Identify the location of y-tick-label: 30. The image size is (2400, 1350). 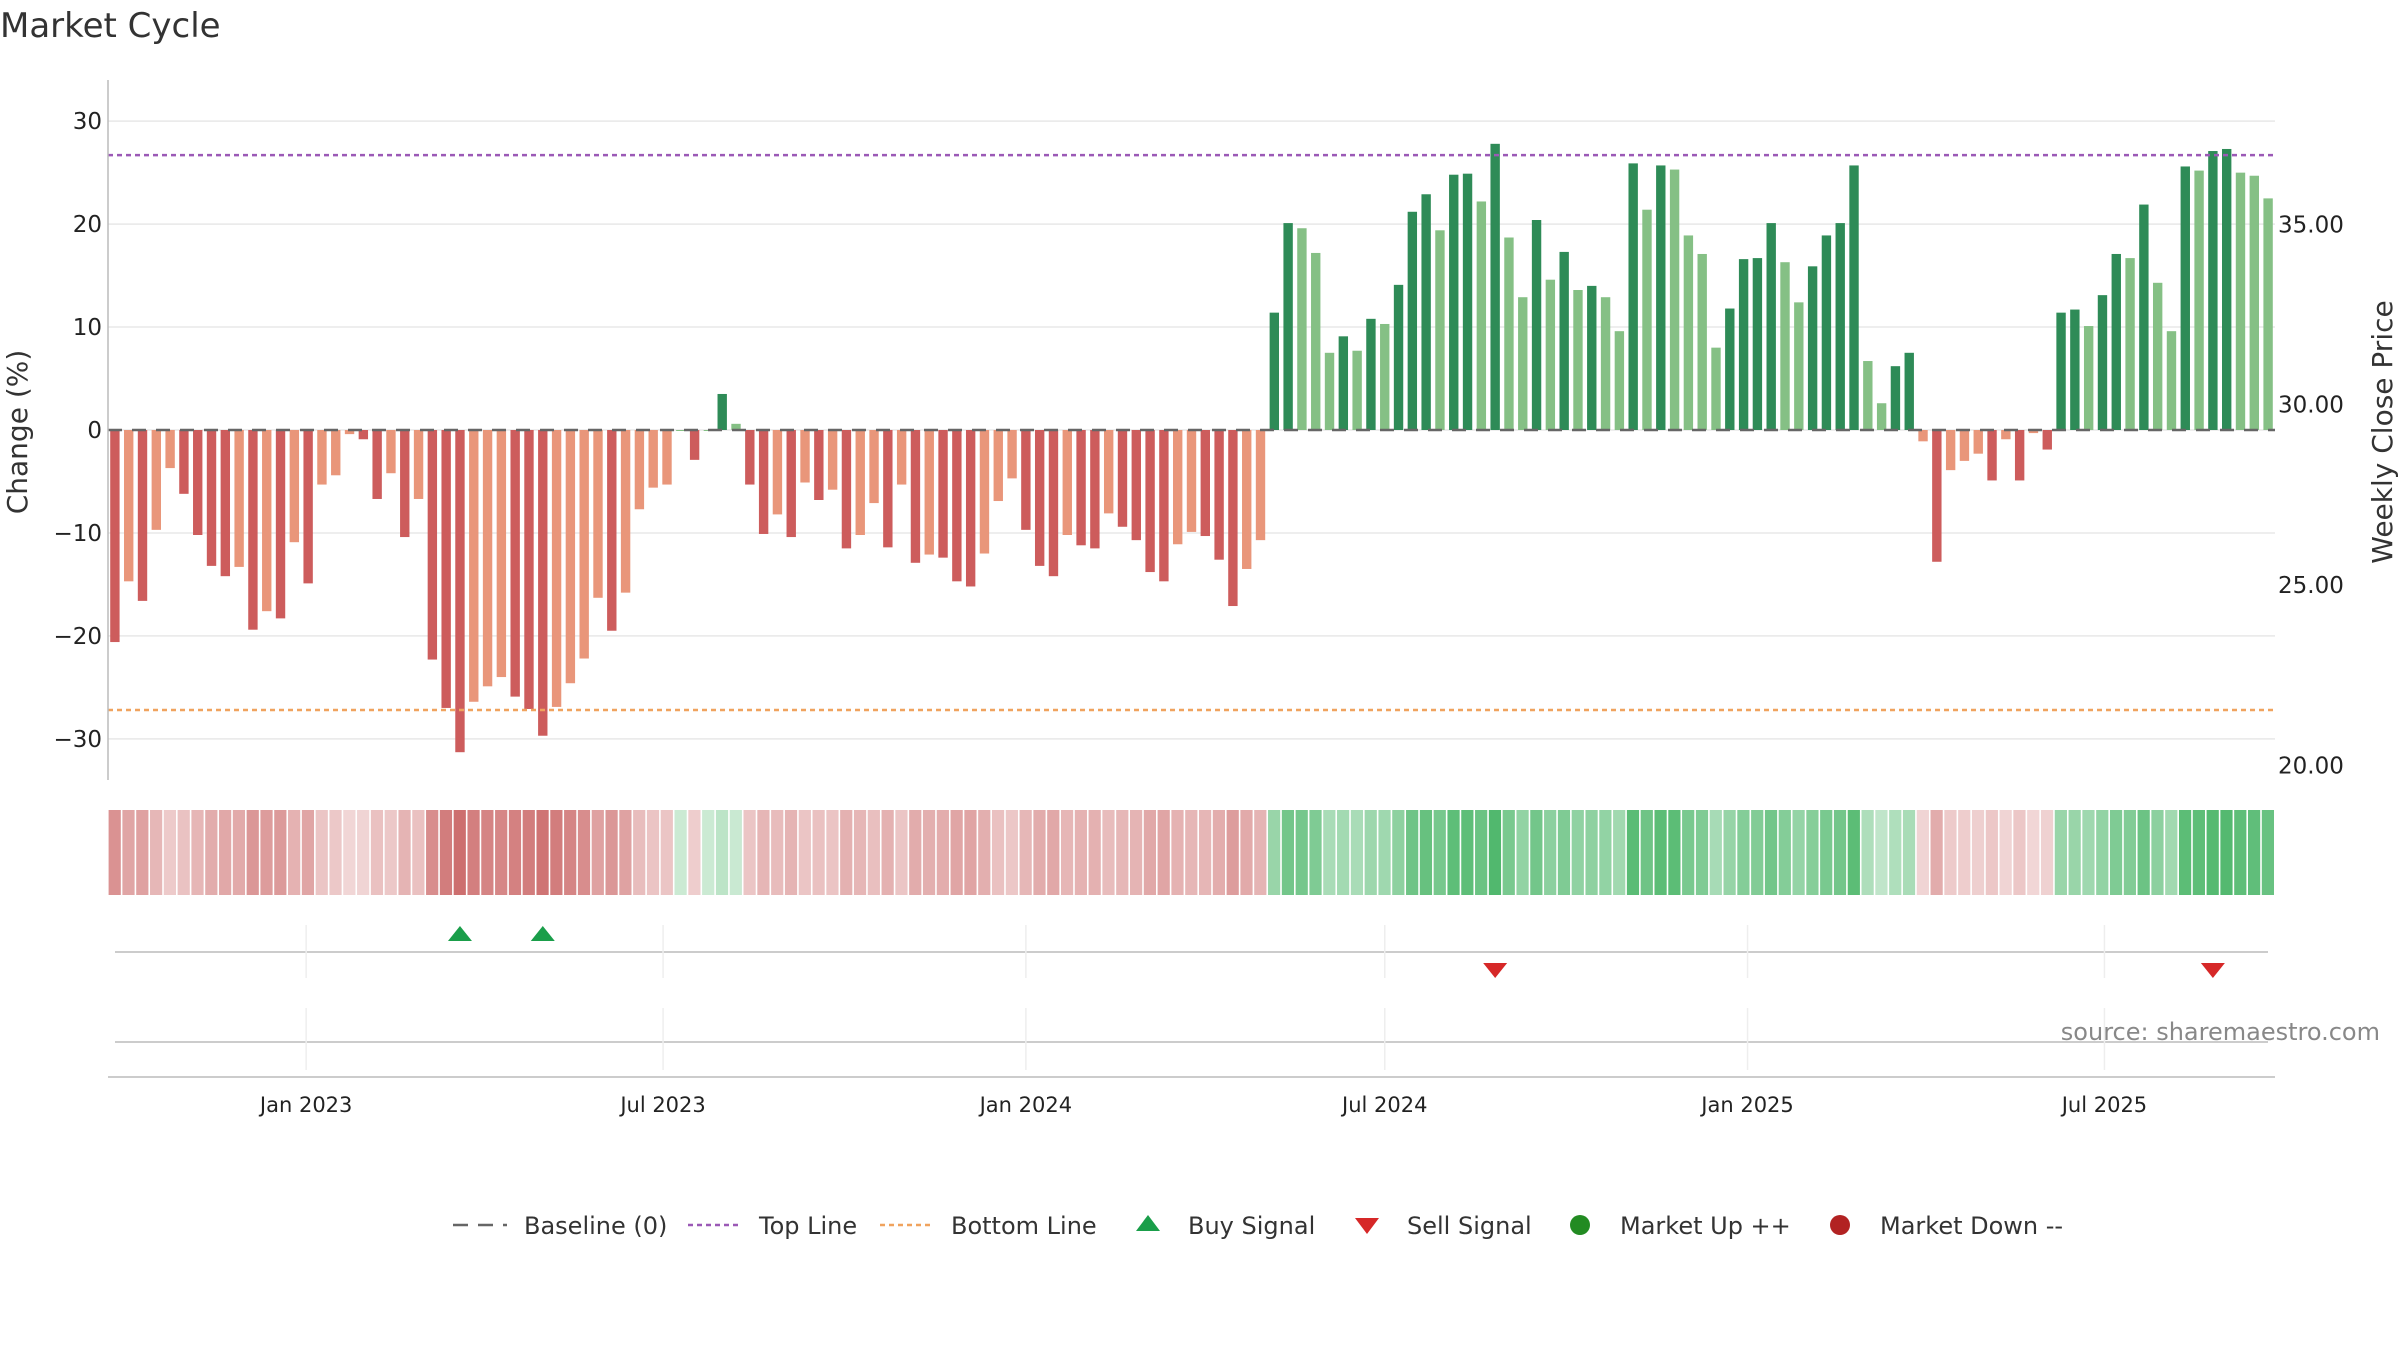
(87, 122).